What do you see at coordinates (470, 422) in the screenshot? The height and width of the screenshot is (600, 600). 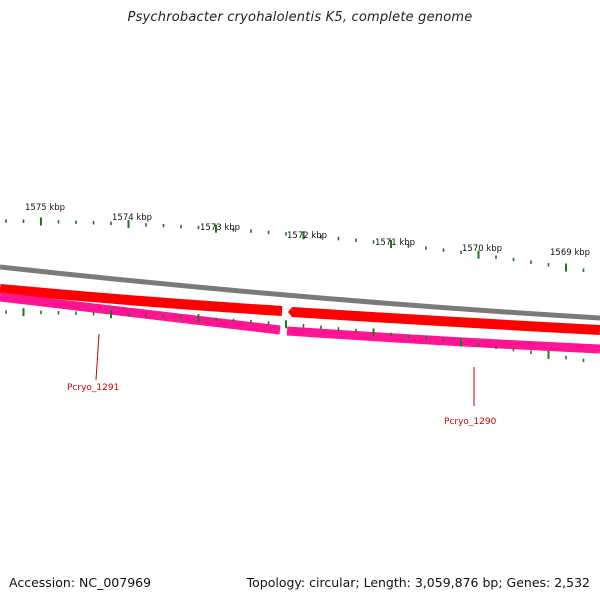 I see `gene-label-text: Pcryo_1290` at bounding box center [470, 422].